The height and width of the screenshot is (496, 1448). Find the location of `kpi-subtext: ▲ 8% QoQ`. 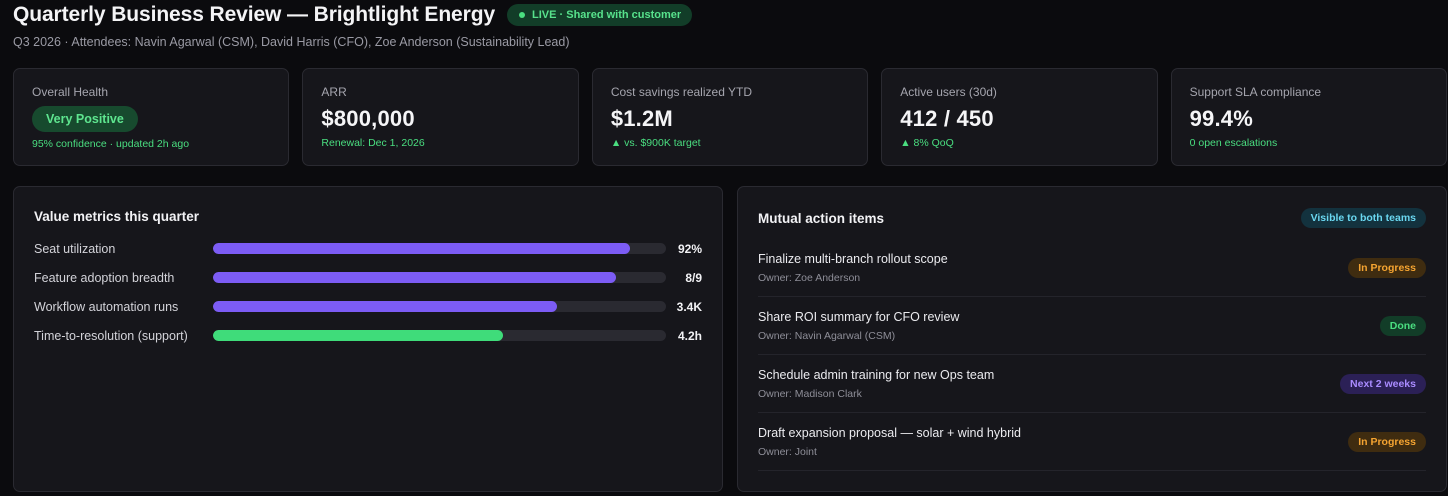

kpi-subtext: ▲ 8% QoQ is located at coordinates (927, 143).